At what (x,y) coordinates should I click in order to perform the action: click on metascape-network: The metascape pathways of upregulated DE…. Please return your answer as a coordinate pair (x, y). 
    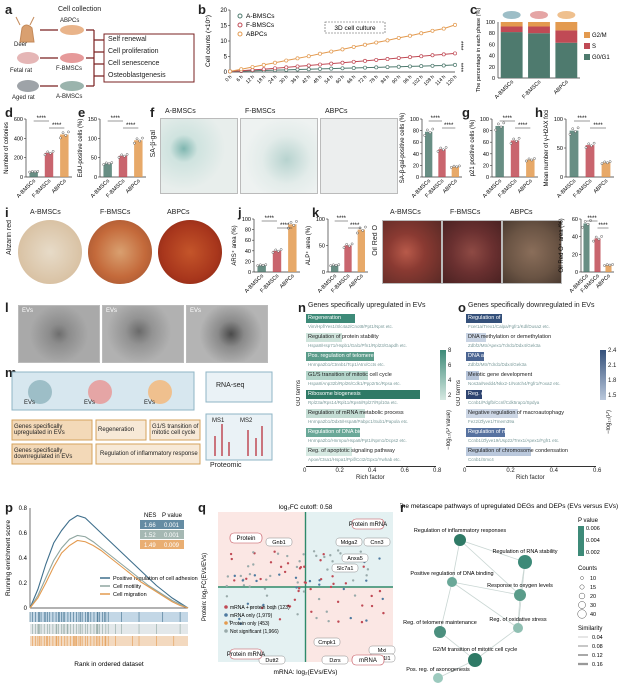
    Looking at the image, I should click on (509, 593).